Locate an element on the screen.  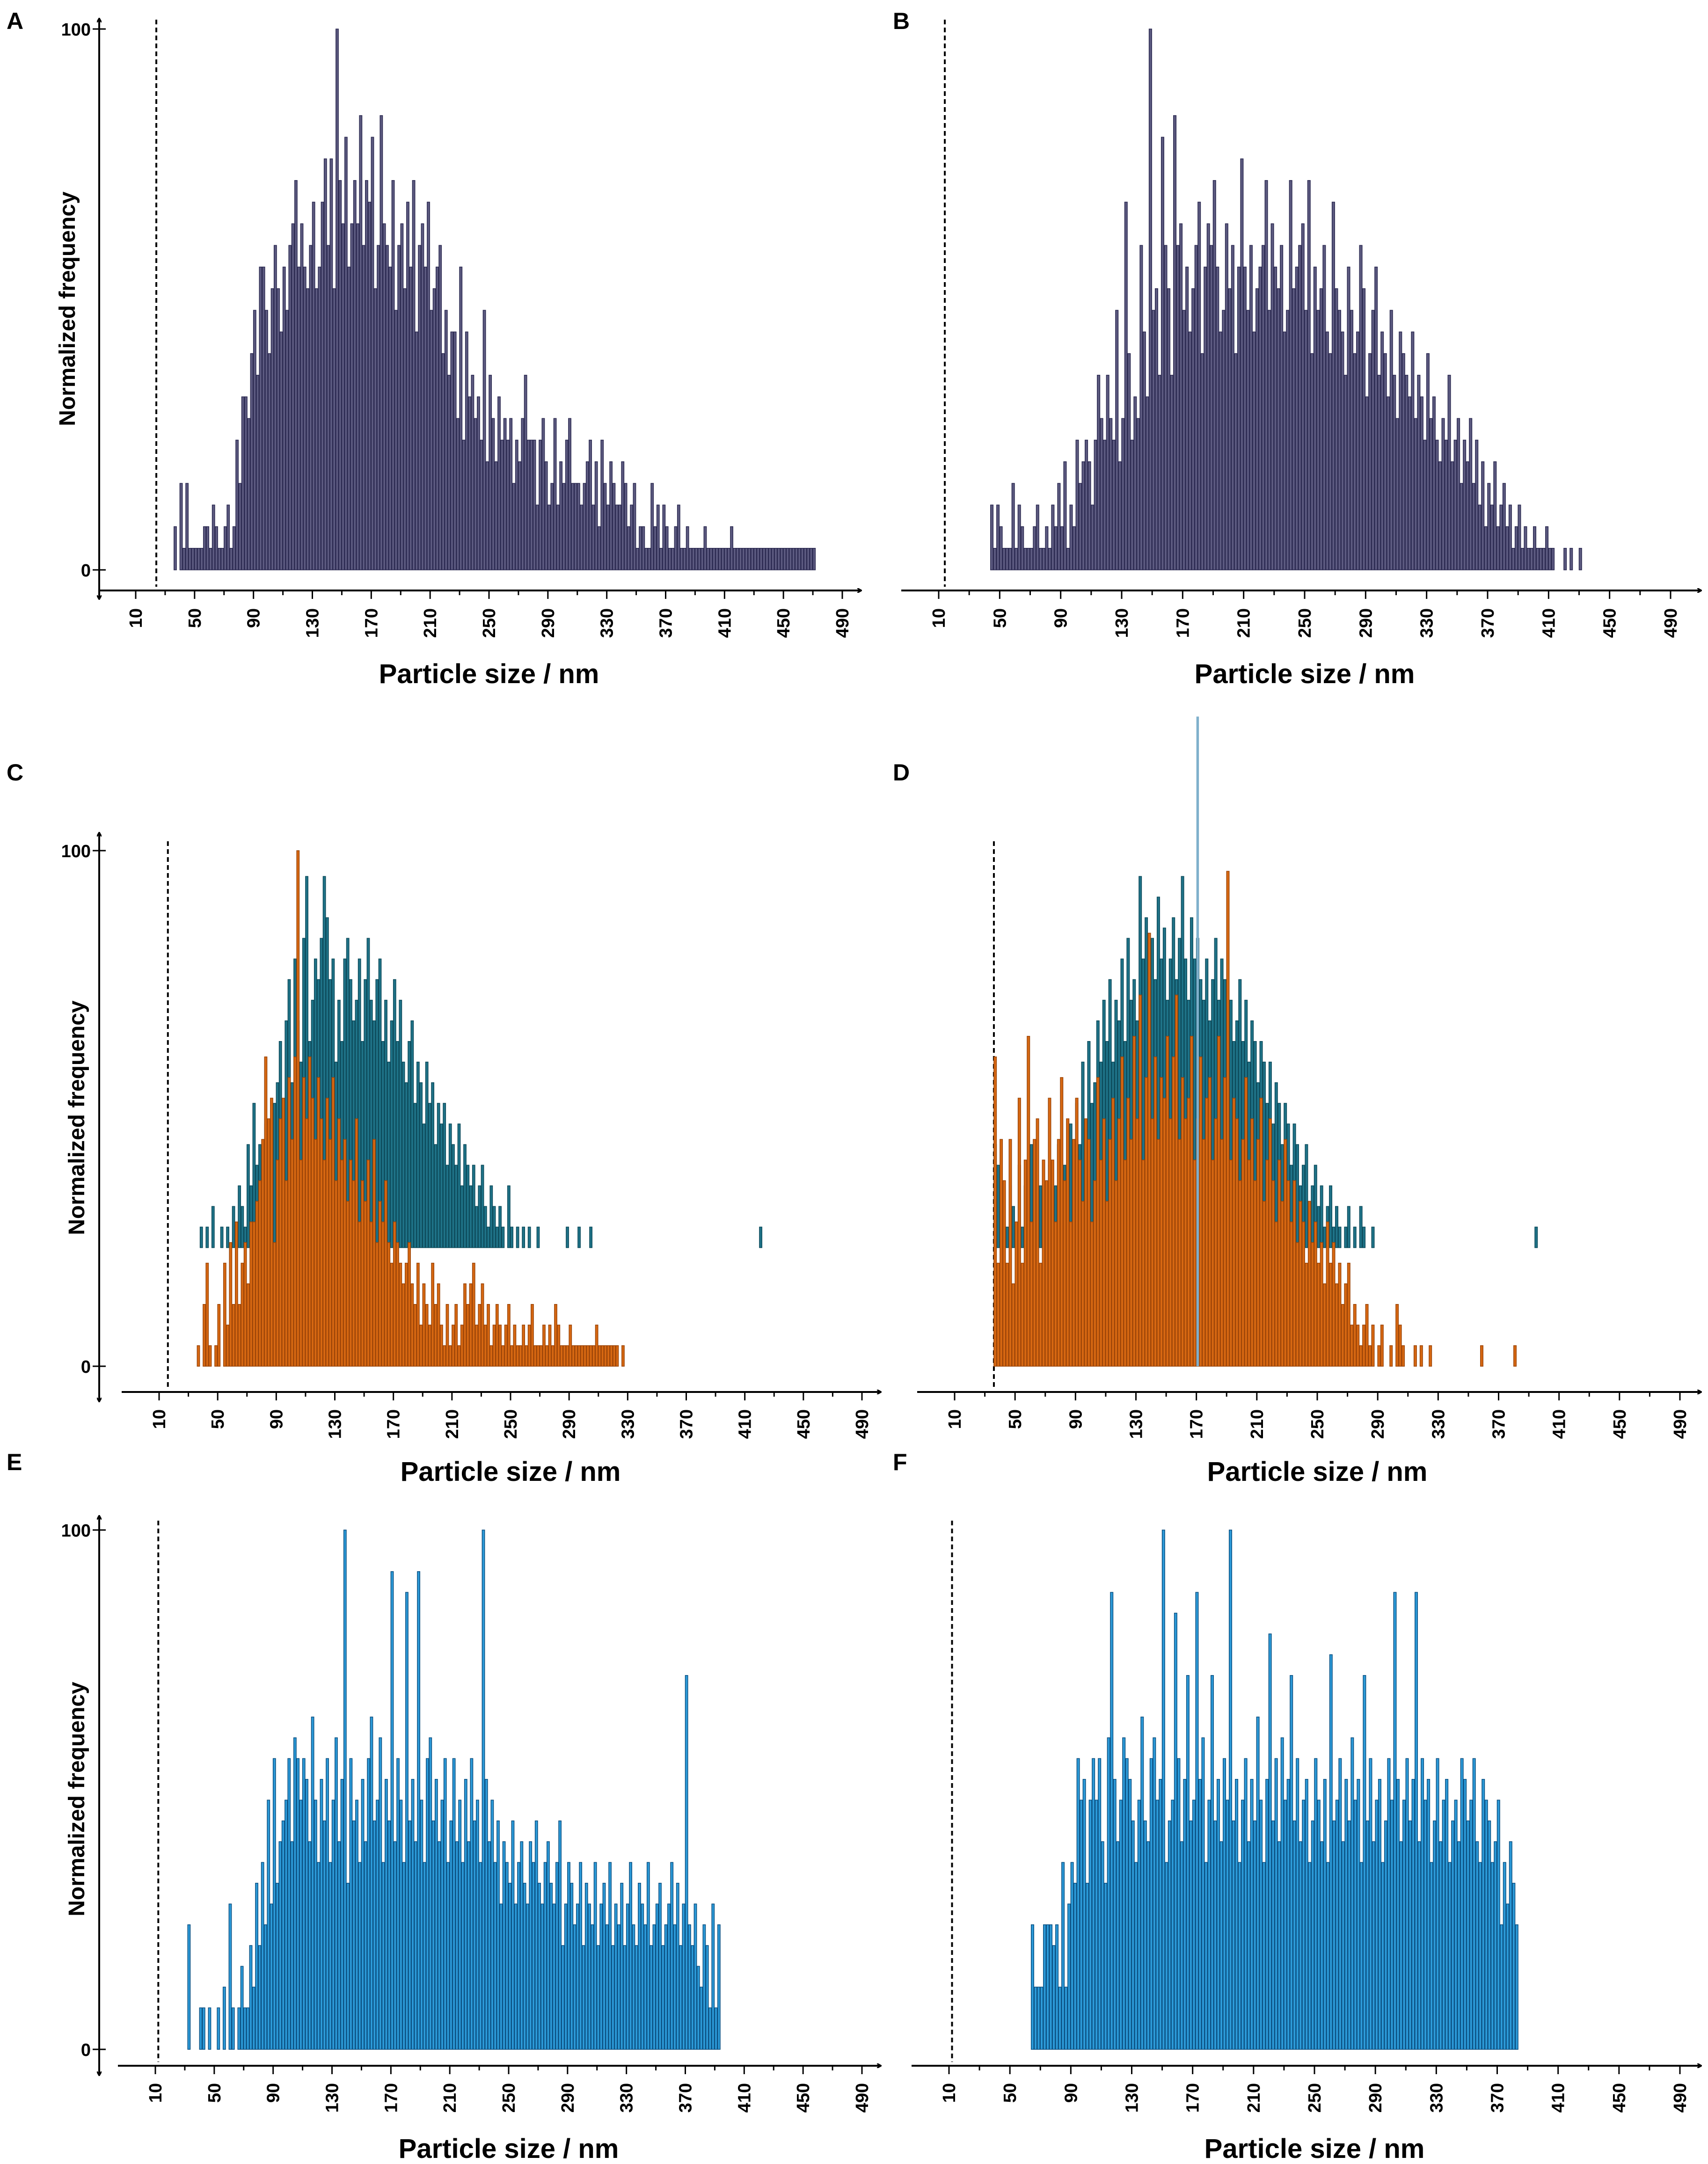
panel-f-x-tick-label: 10 is located at coordinates (949, 2093).